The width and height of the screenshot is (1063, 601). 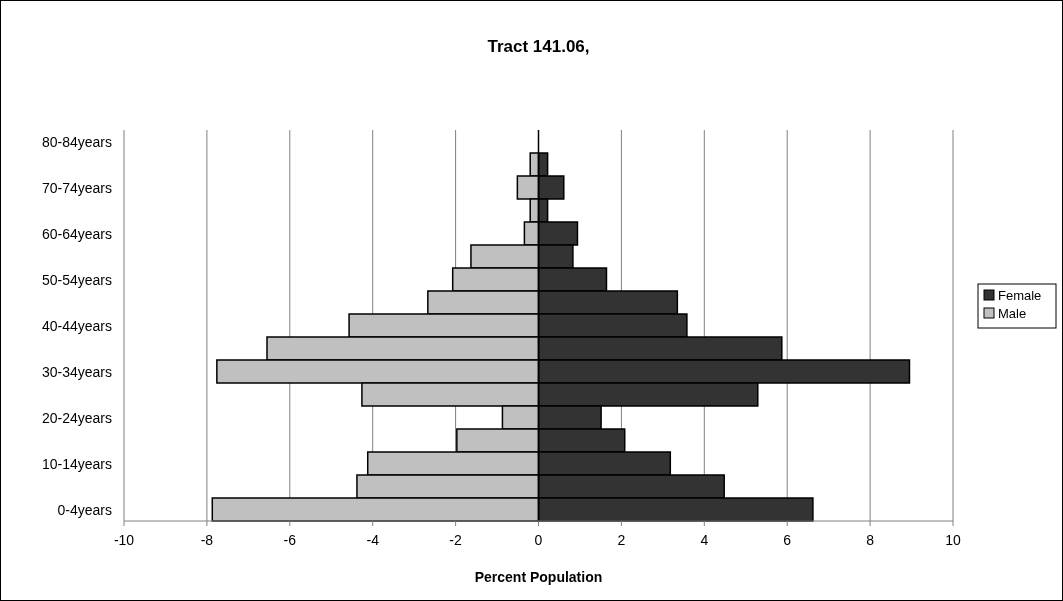 What do you see at coordinates (1012, 313) in the screenshot?
I see `legend-label: Male` at bounding box center [1012, 313].